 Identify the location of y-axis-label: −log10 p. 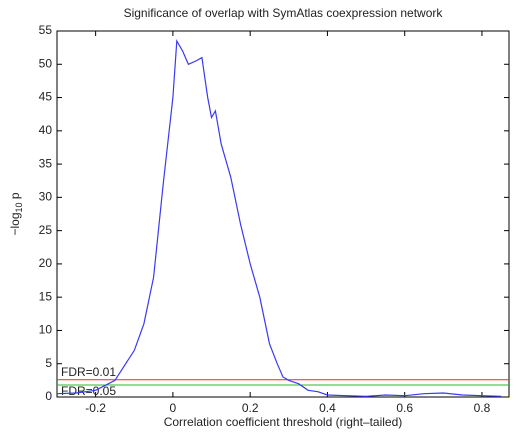
(16, 213).